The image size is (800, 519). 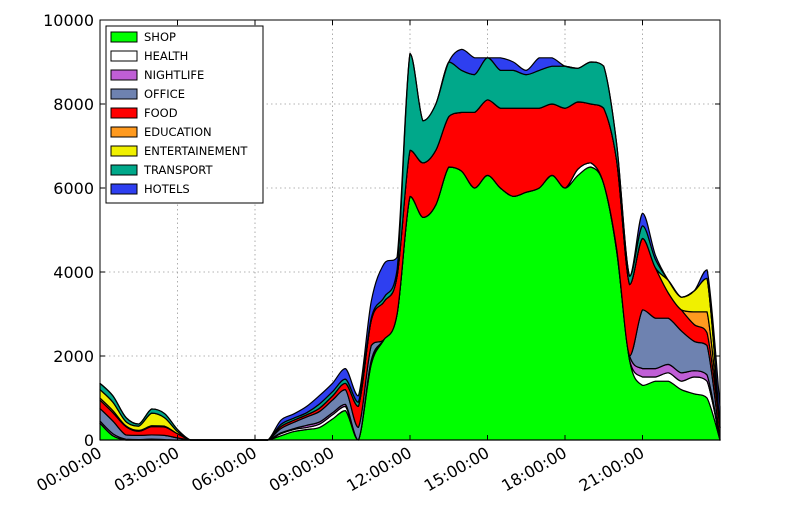 I want to click on legend-swatch-health, so click(x=124, y=56).